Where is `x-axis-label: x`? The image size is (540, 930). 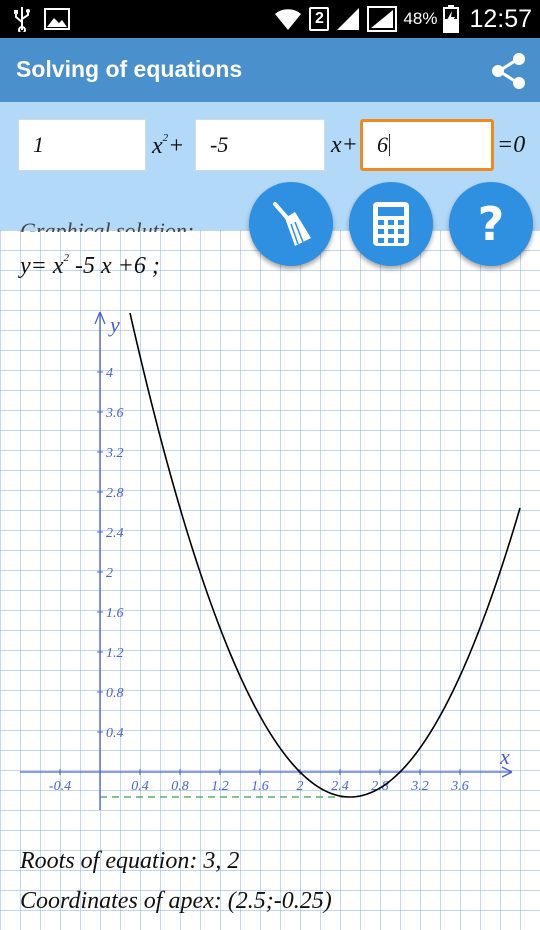
x-axis-label: x is located at coordinates (504, 756).